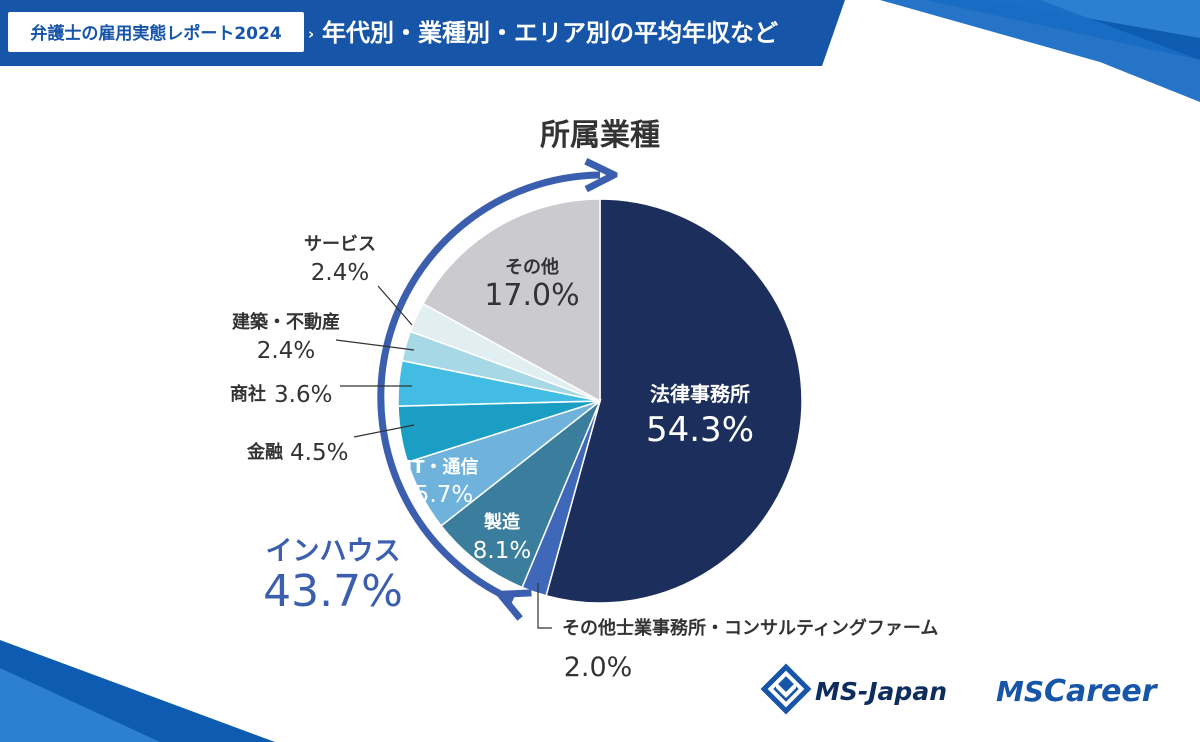 The width and height of the screenshot is (1200, 742). I want to click on ms-japan-mark-icon, so click(786, 689).